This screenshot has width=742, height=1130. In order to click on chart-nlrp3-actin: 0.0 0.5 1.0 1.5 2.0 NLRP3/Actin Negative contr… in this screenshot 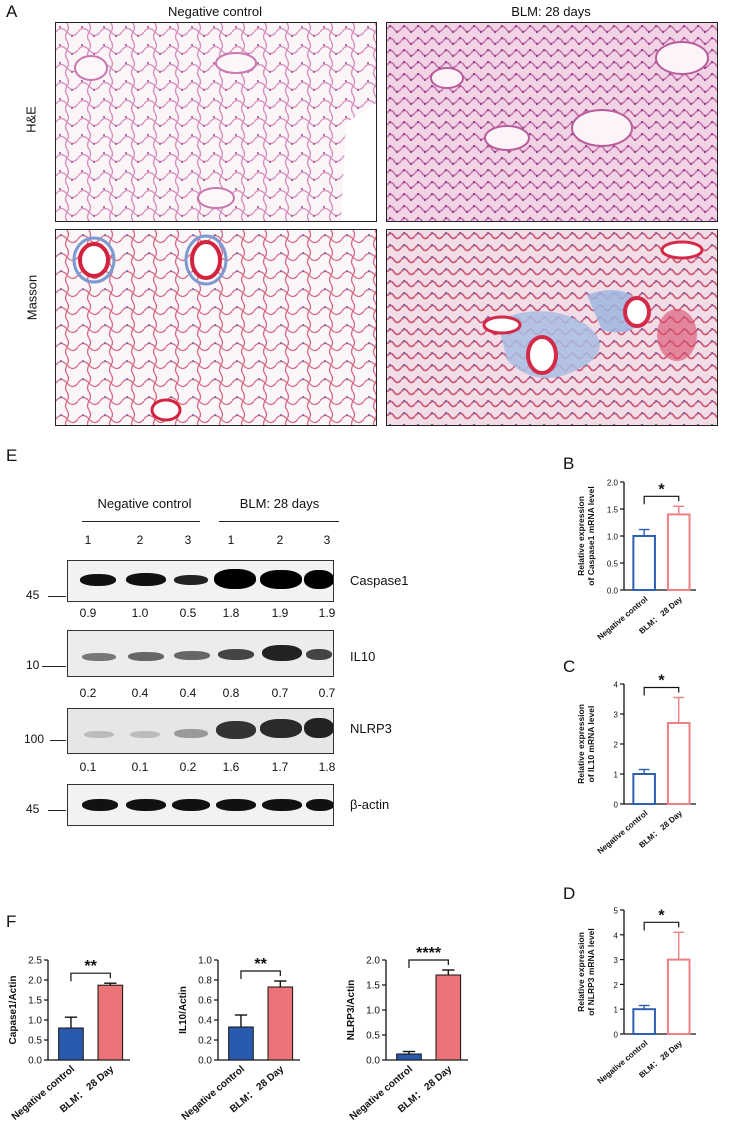, I will do `click(407, 1034)`.